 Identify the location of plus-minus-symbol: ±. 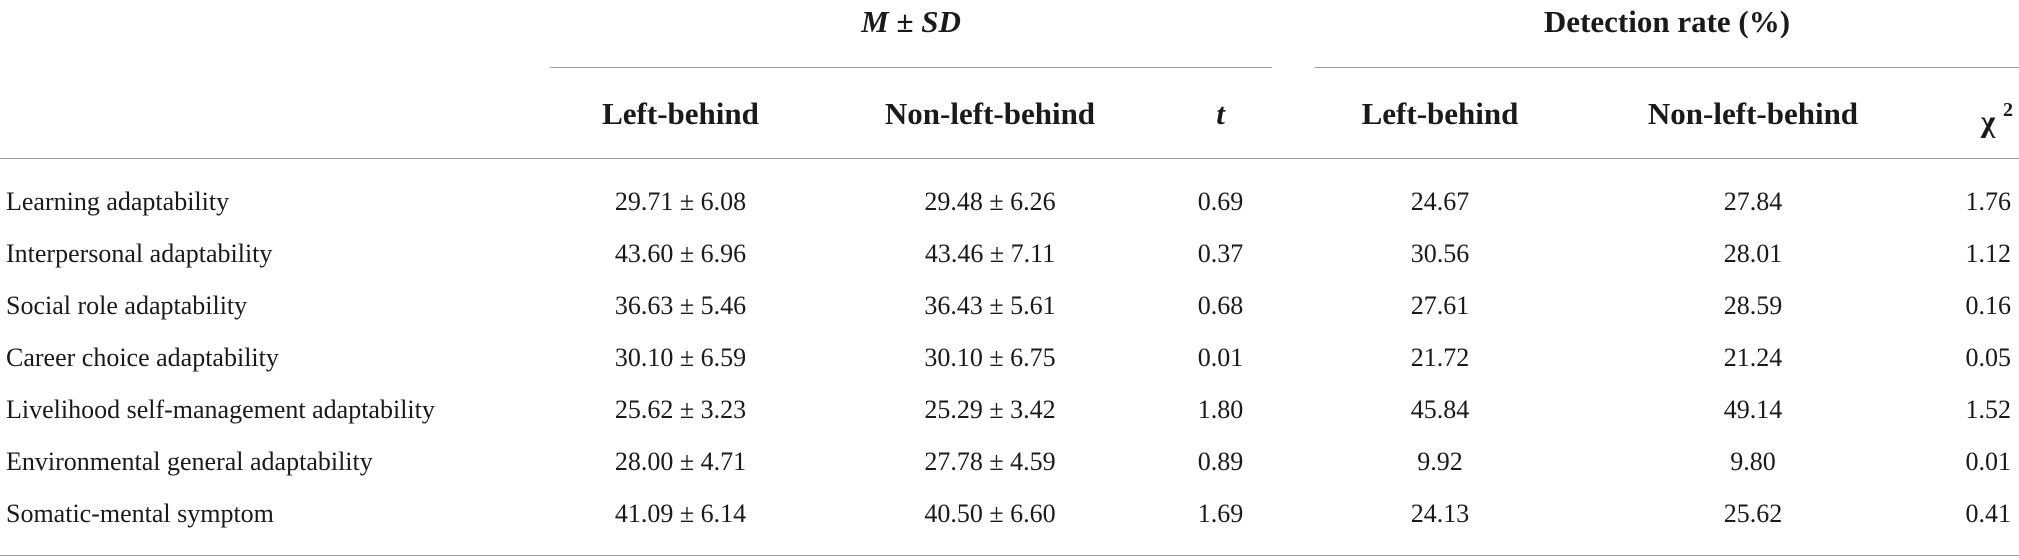
(905, 21).